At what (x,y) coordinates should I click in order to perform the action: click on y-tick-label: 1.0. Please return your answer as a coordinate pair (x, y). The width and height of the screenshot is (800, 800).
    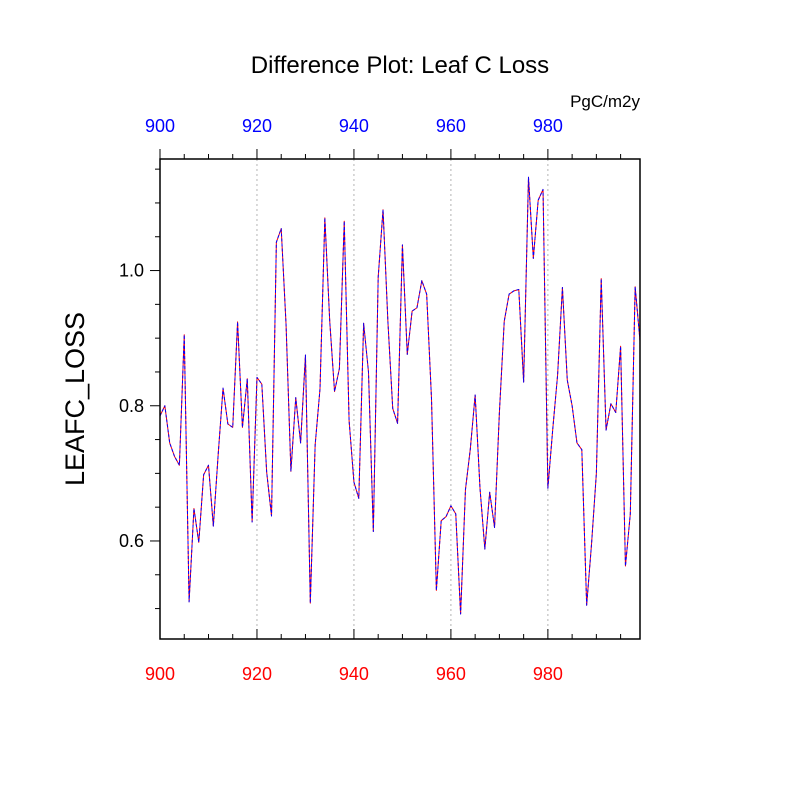
    Looking at the image, I should click on (131, 271).